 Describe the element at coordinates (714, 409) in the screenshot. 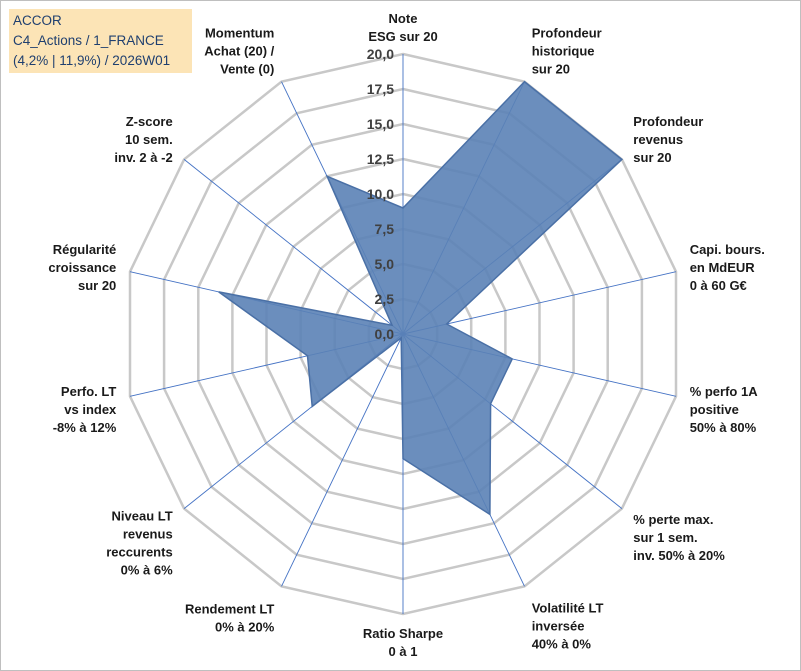

I see `axis-label-line: positive` at that location.